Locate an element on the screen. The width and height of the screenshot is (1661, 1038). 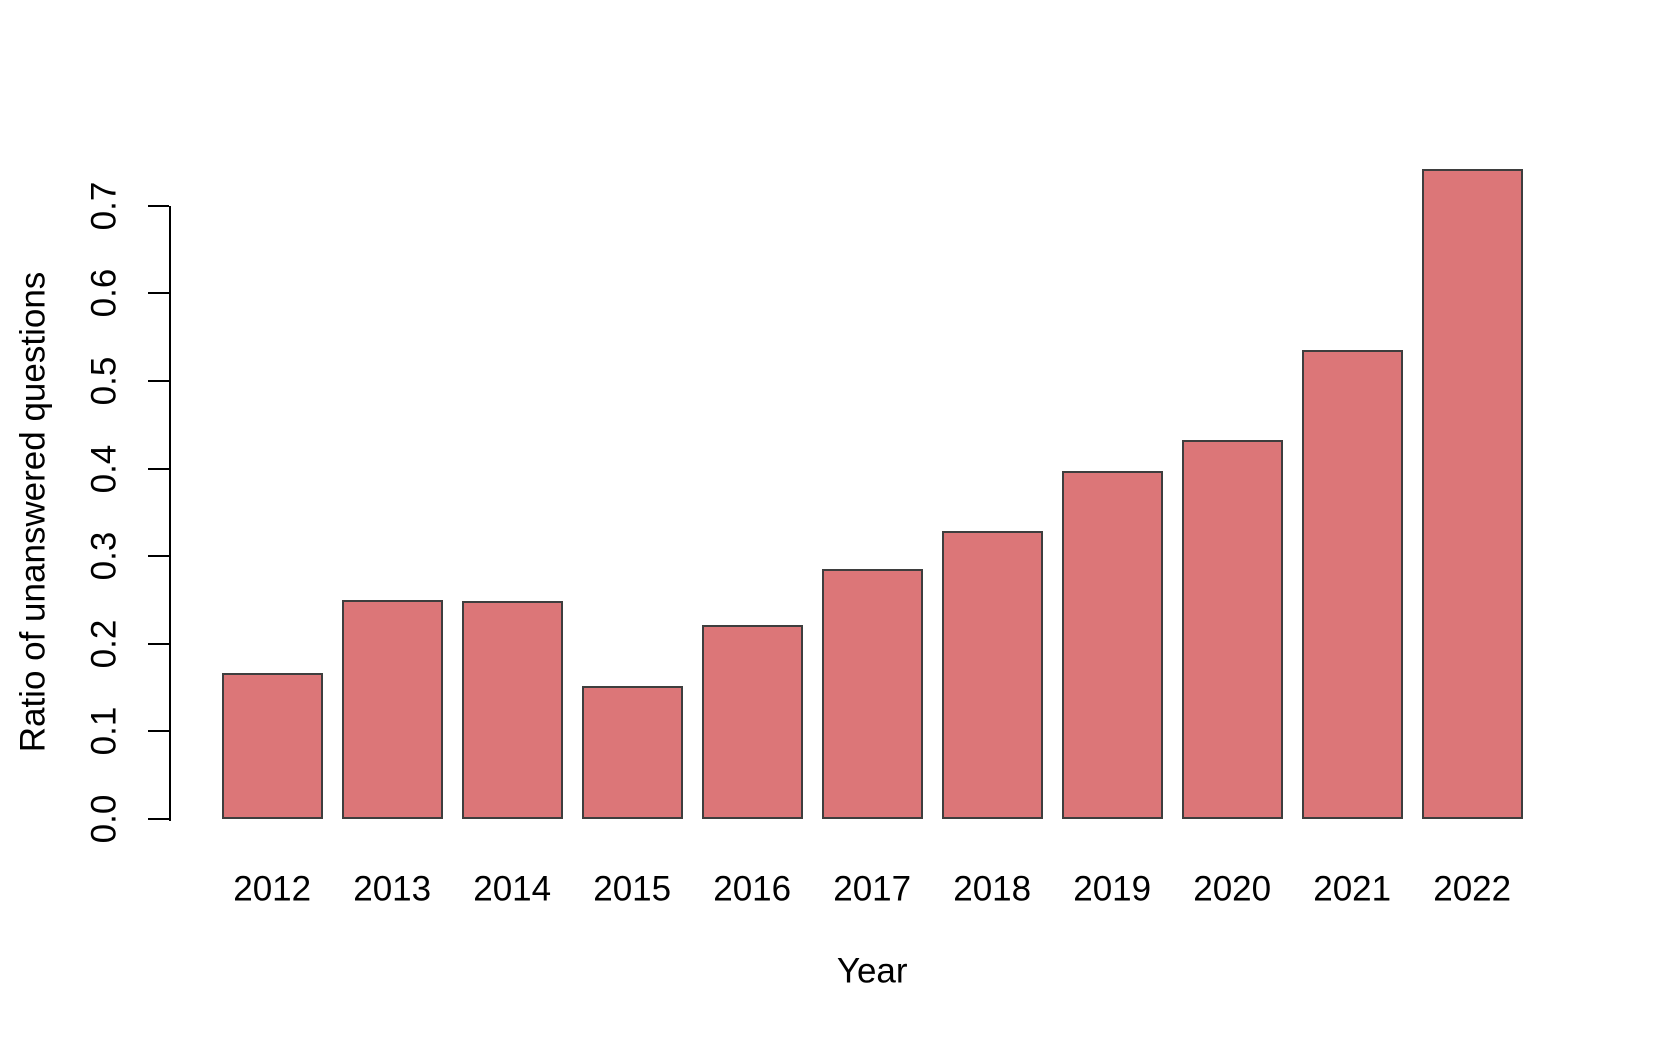
y-tick-label-0.1: 0.1 is located at coordinates (104, 731).